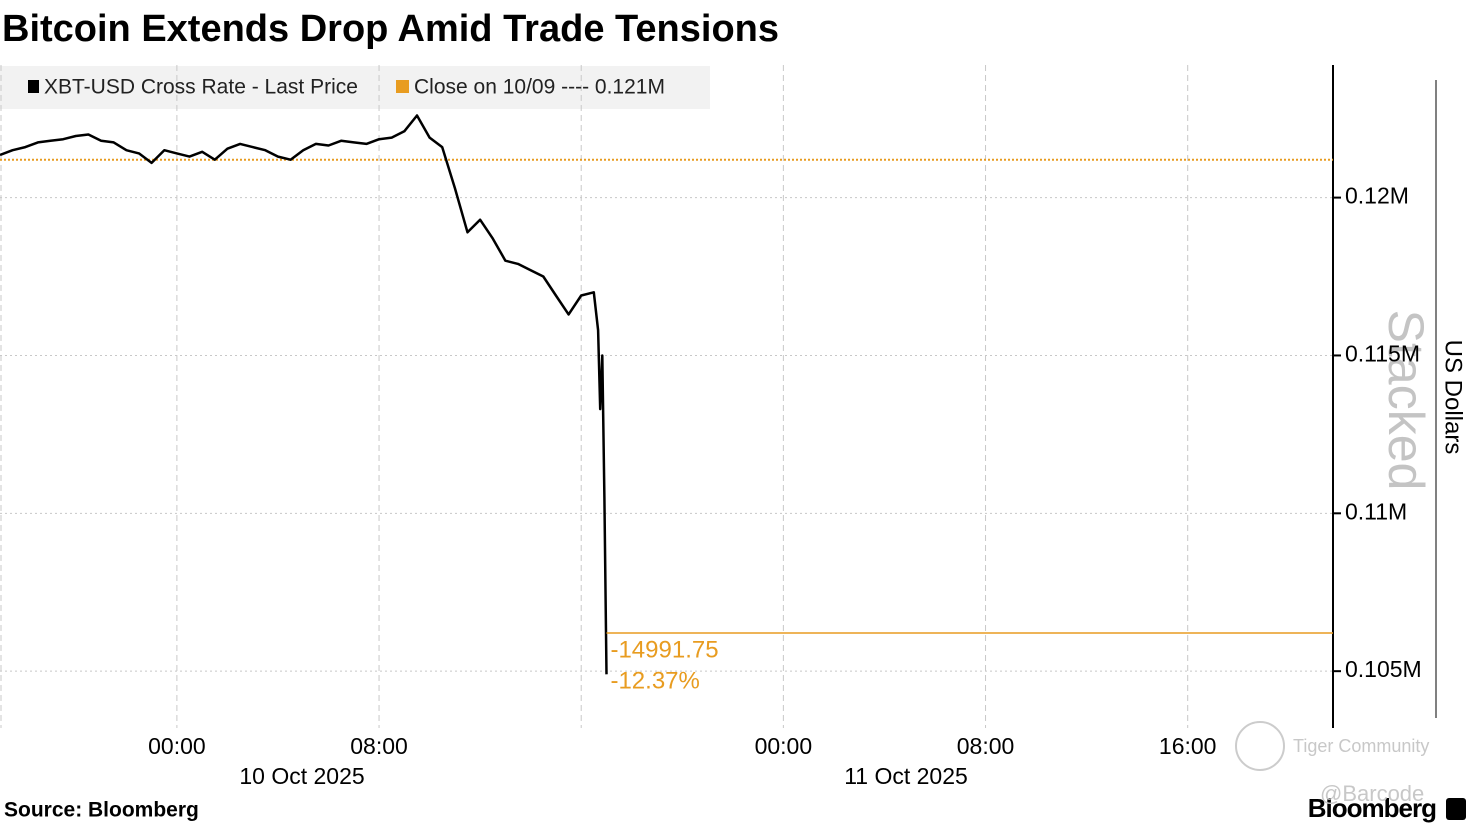 The image size is (1472, 828). What do you see at coordinates (1456, 809) in the screenshot?
I see `brand-icon` at bounding box center [1456, 809].